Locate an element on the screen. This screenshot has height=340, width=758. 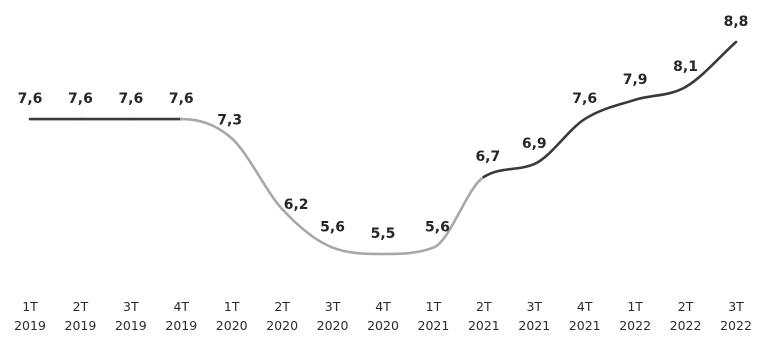
x-tick-label: 1T 2020 is located at coordinates (232, 316).